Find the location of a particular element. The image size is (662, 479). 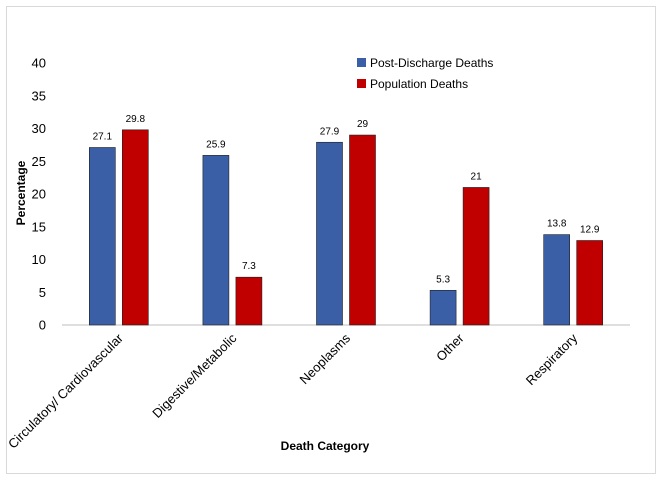

x-tick-label: Circulatory/ Cardiovascular is located at coordinates (65, 390).